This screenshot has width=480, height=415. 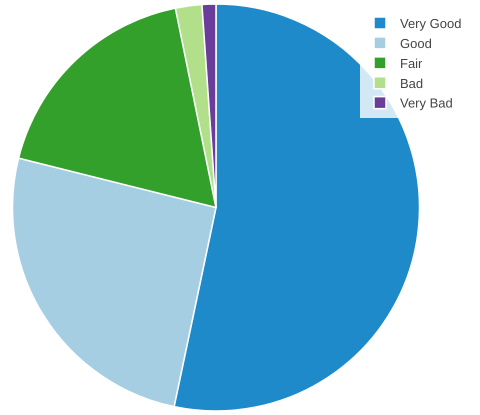 What do you see at coordinates (412, 63) in the screenshot?
I see `legend-label: Fair` at bounding box center [412, 63].